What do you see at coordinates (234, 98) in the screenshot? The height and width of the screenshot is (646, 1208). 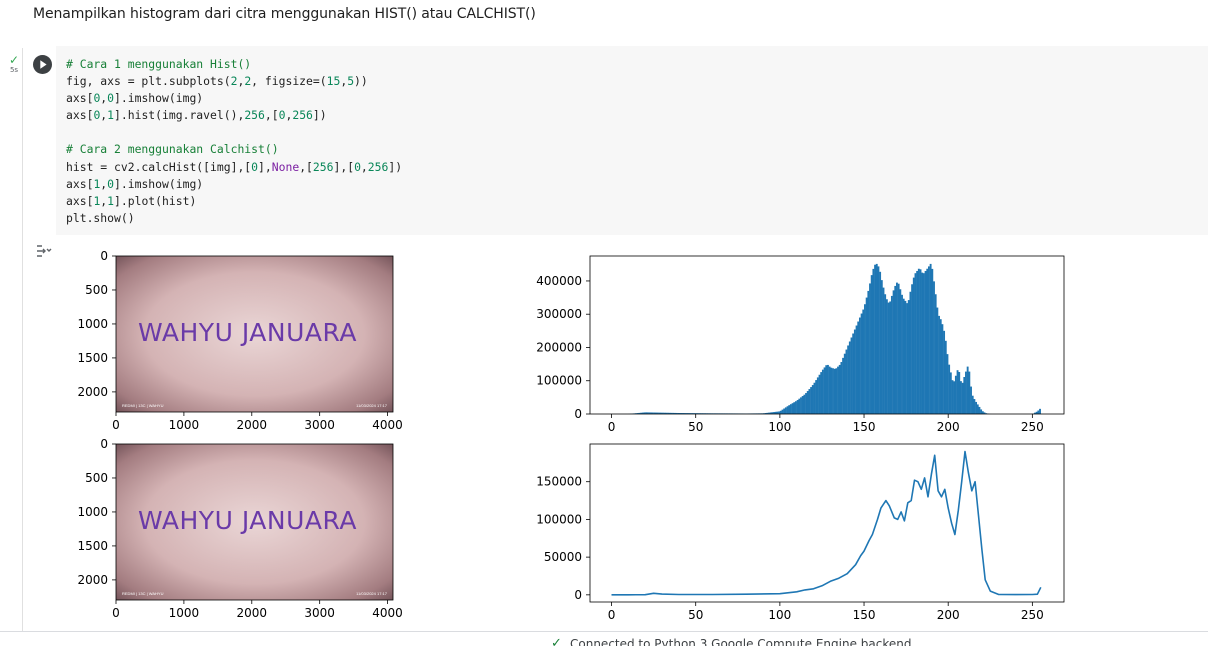 I see `code-line: axs[0,0].imshow(img)` at bounding box center [234, 98].